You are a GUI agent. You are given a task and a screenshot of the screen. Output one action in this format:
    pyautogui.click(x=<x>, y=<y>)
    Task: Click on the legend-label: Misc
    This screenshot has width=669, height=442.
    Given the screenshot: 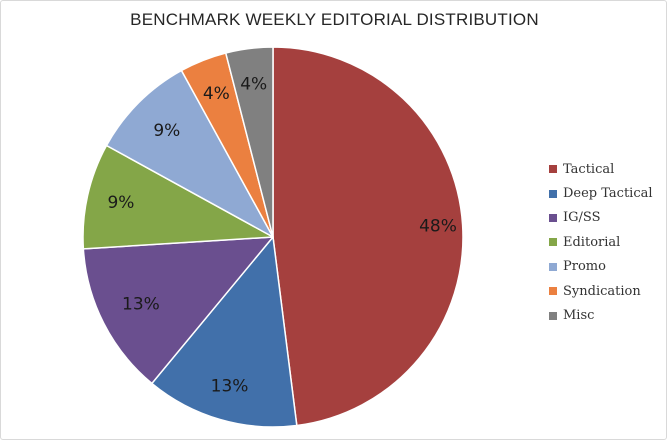 What is the action you would take?
    pyautogui.click(x=579, y=316)
    